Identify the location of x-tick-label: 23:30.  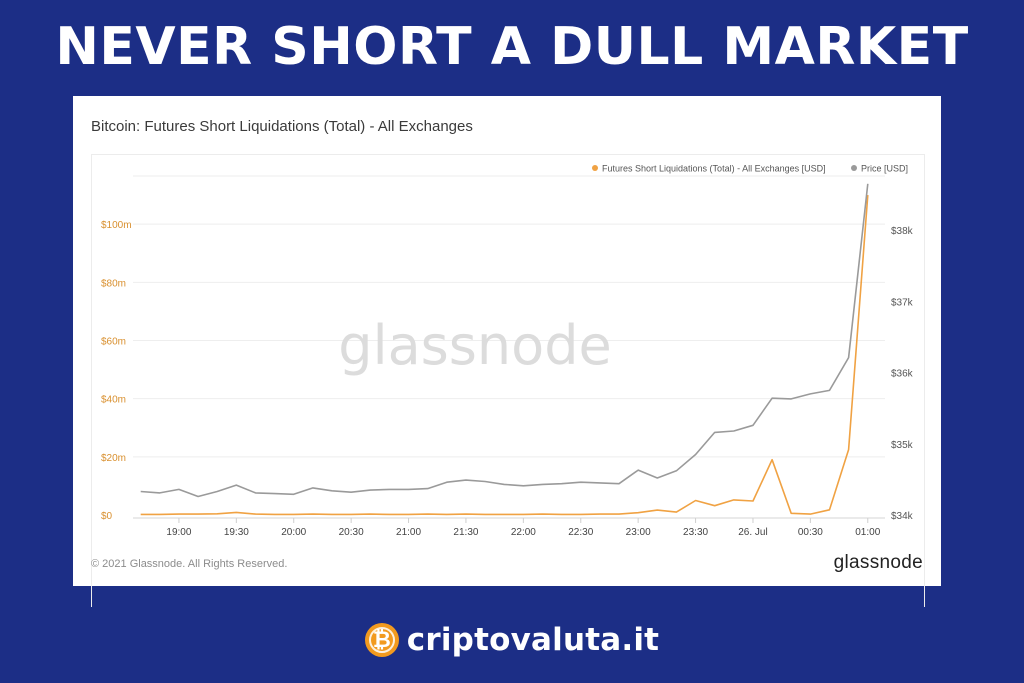
(695, 532).